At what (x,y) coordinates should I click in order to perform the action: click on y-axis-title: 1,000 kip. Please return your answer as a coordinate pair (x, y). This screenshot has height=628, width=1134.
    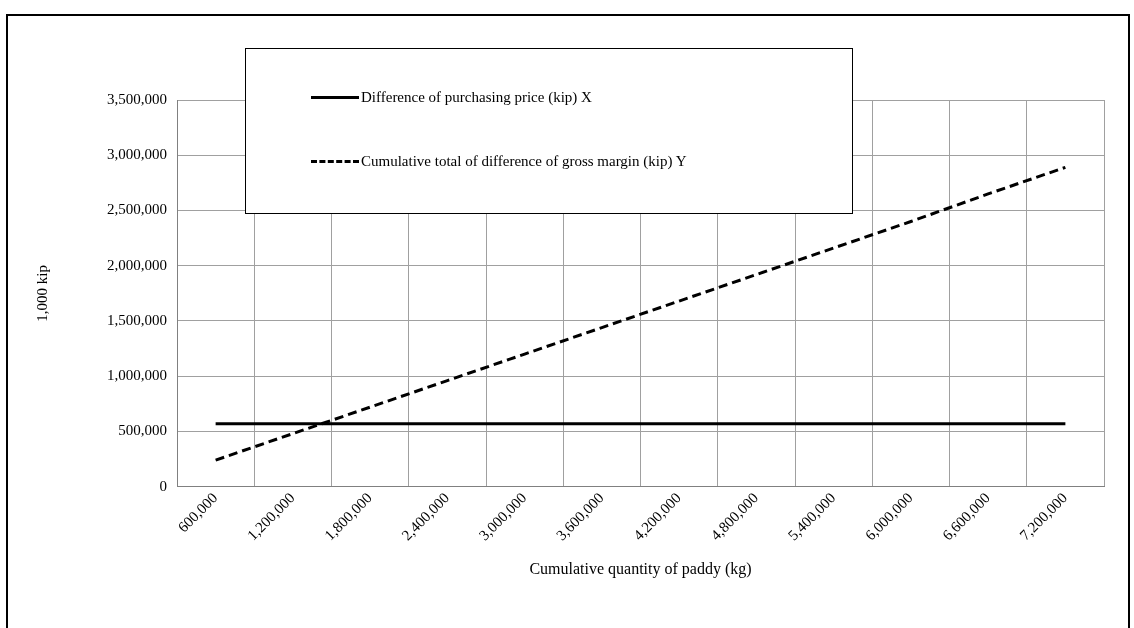
    Looking at the image, I should click on (41, 293).